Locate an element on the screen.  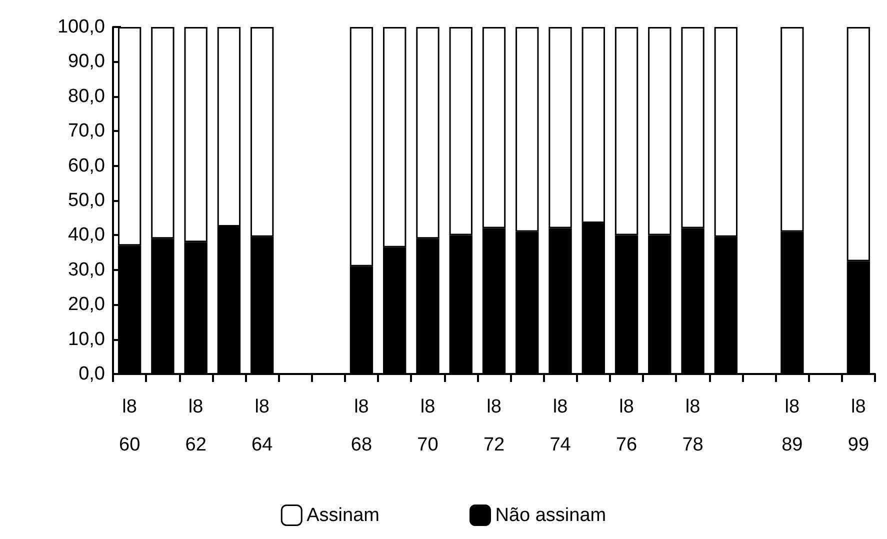
x-tick-label: l8 76 is located at coordinates (627, 426).